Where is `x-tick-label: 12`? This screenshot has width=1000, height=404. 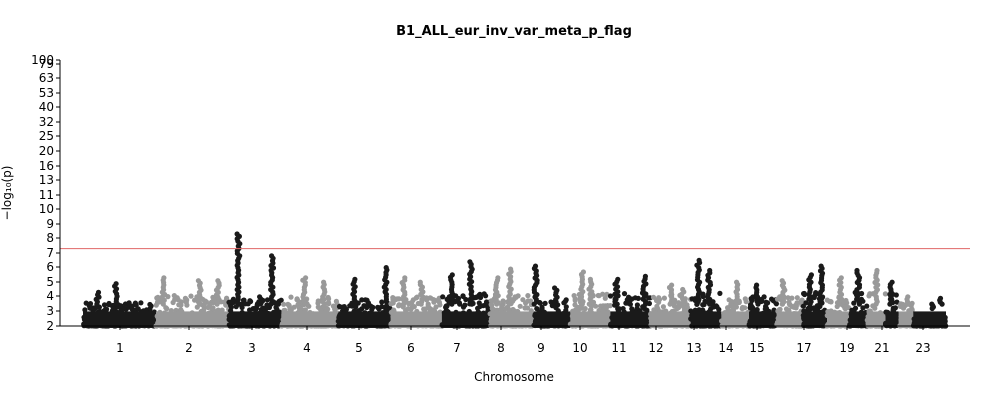
x-tick-label: 12 is located at coordinates (655, 348).